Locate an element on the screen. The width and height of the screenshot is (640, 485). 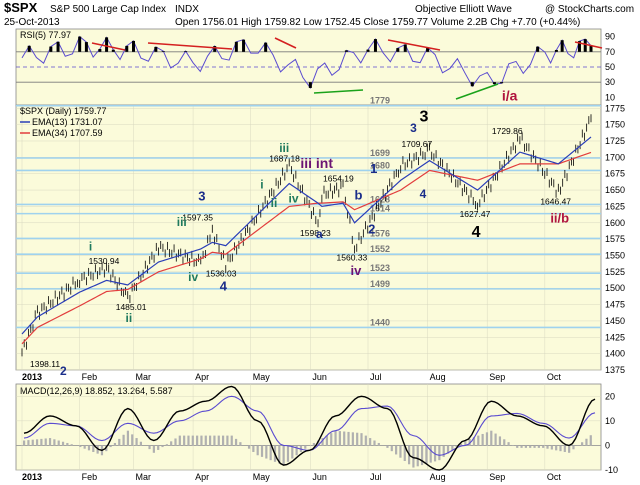
price-ytick-label: 1650 is located at coordinates (615, 190).